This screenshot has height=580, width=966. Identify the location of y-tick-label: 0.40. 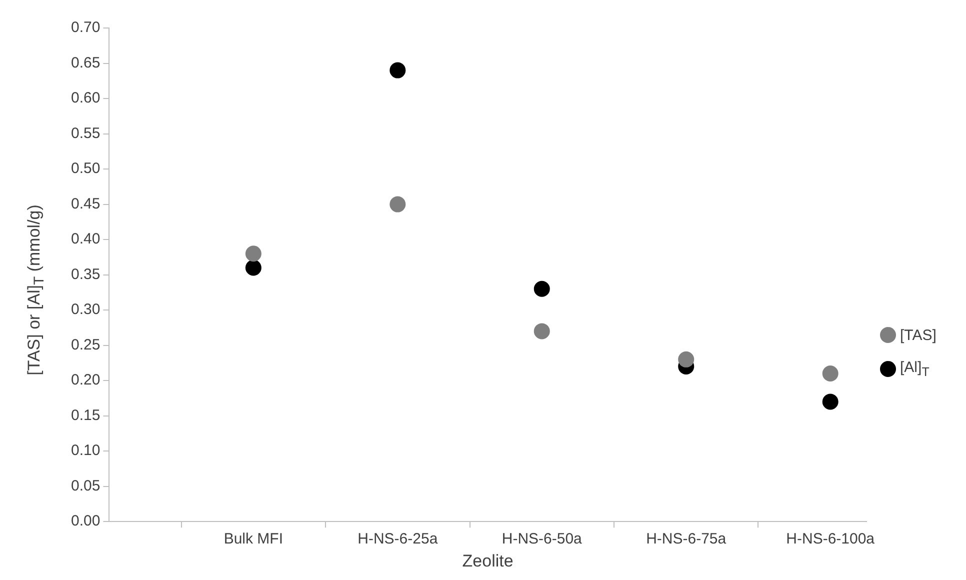
(85, 239).